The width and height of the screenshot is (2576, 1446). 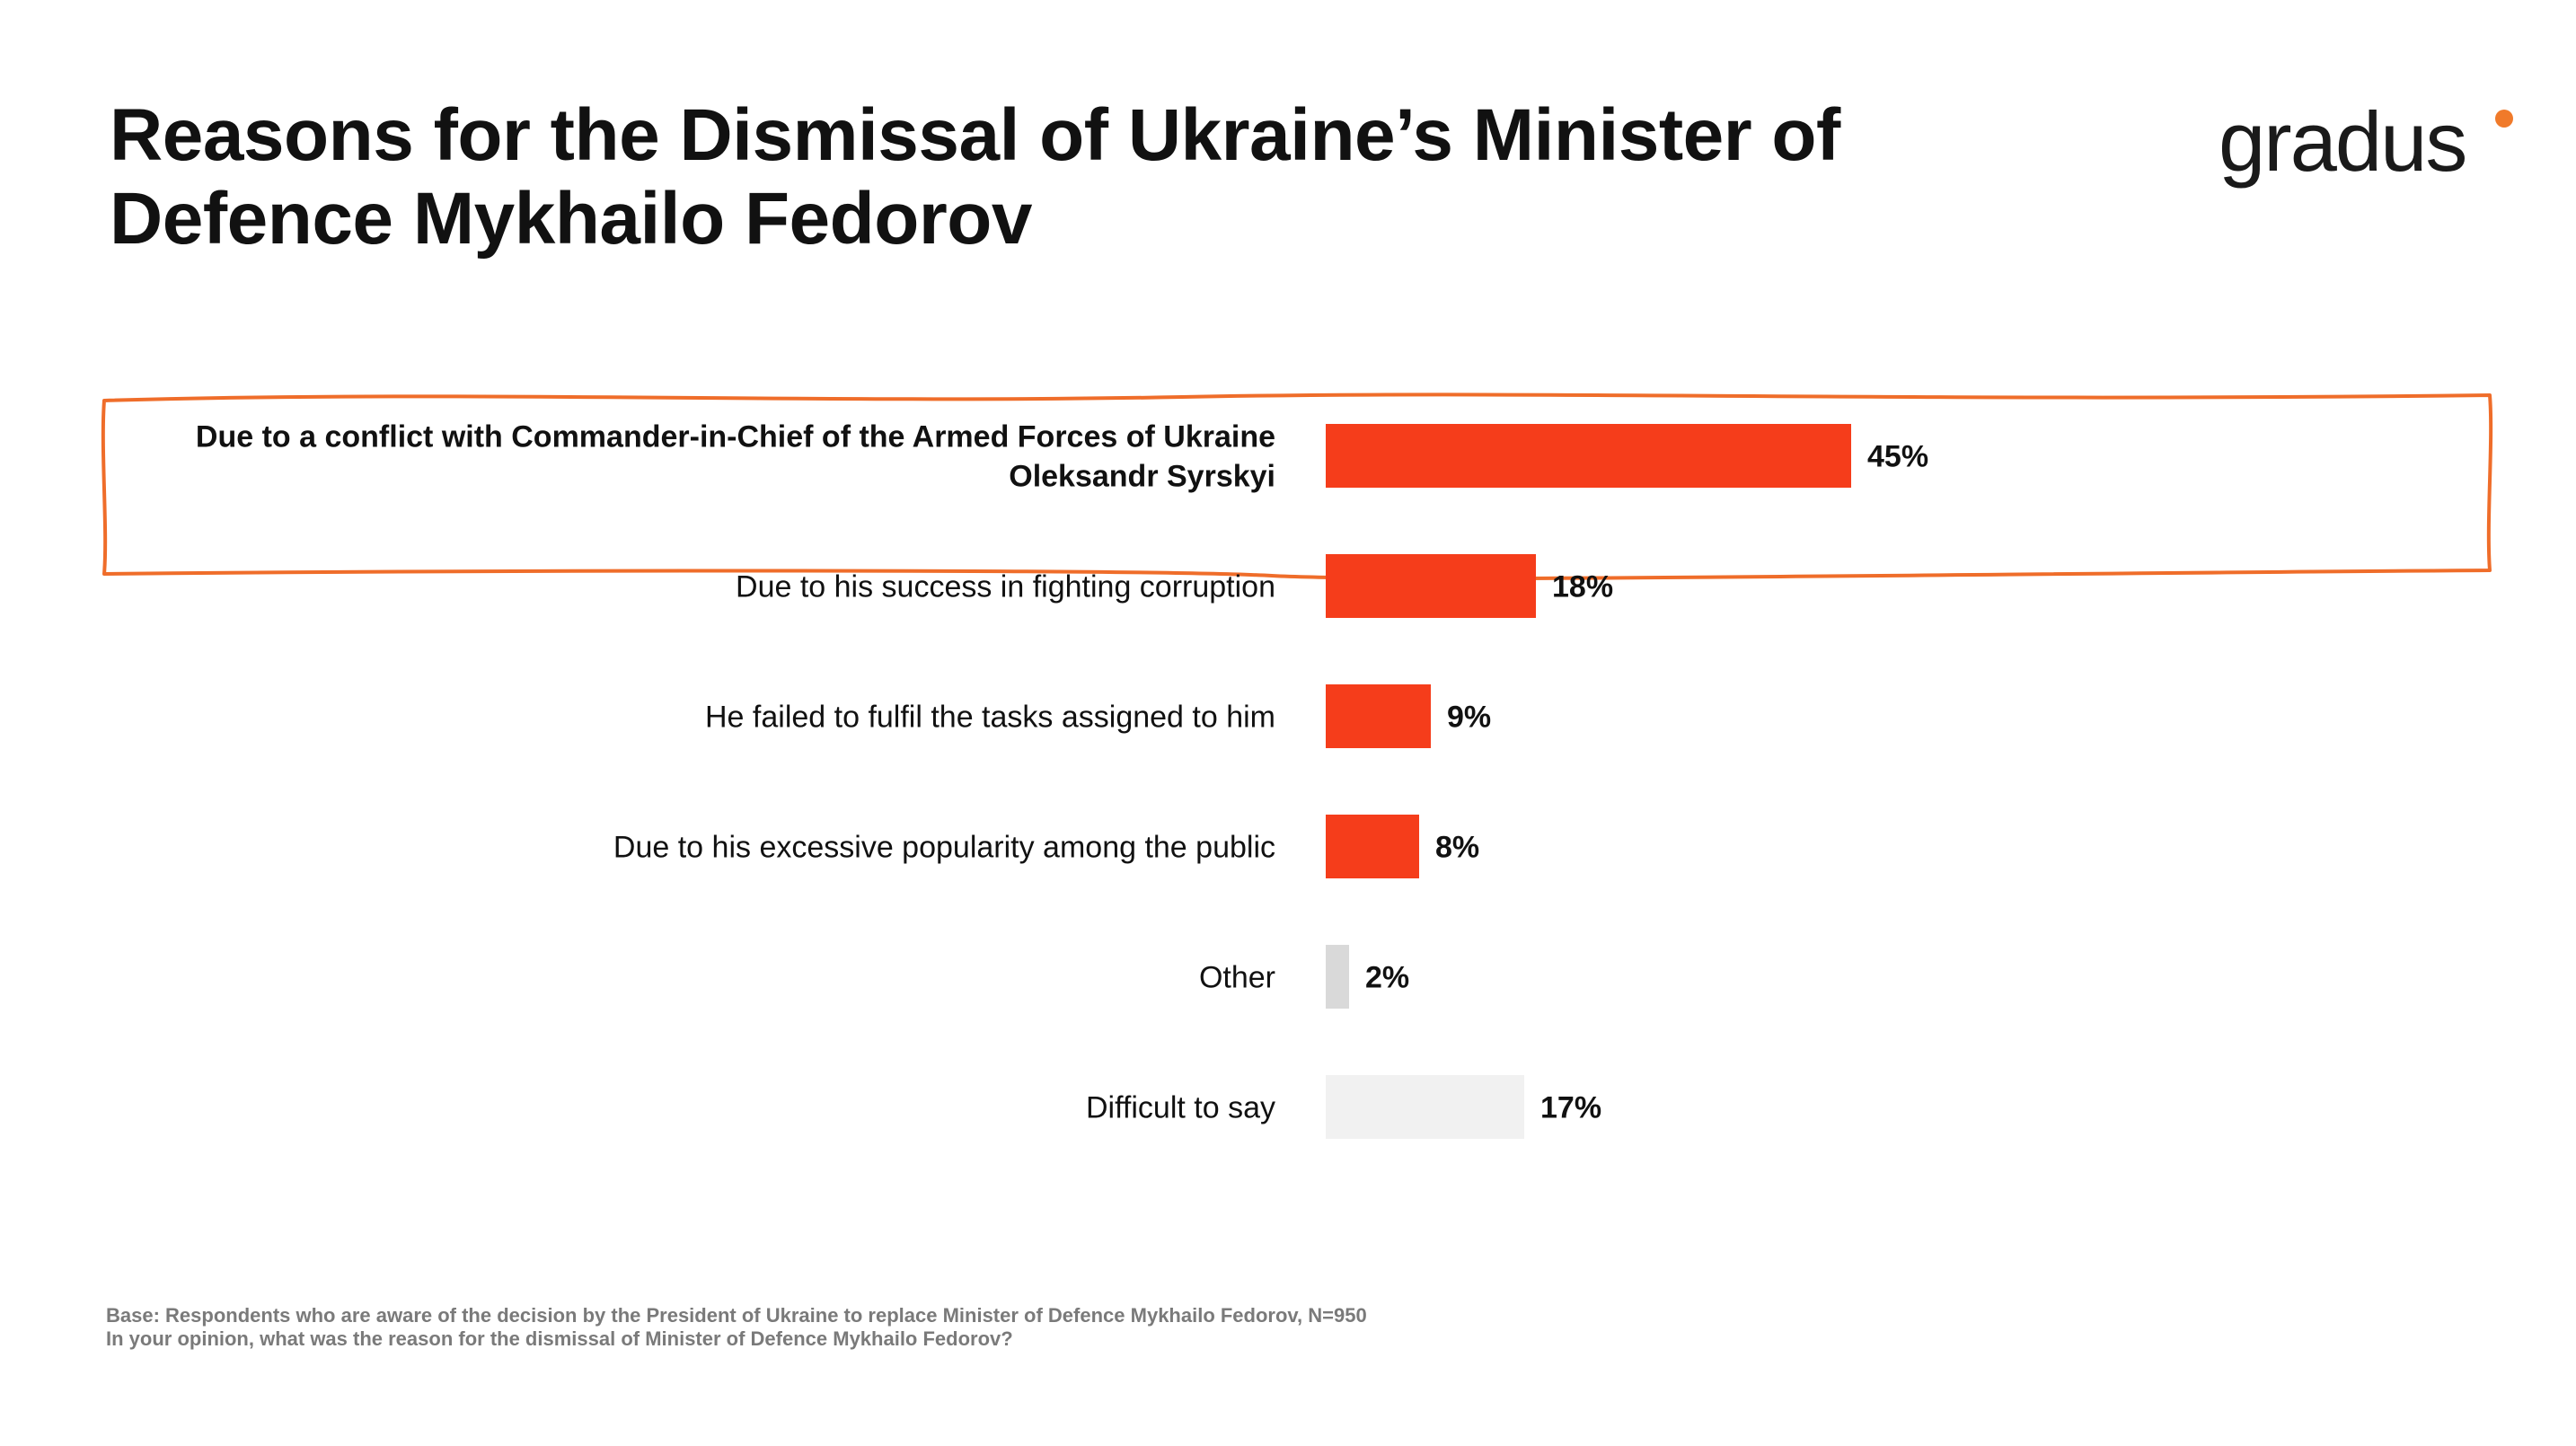 I want to click on value-label-6: 17%, so click(x=1570, y=1108).